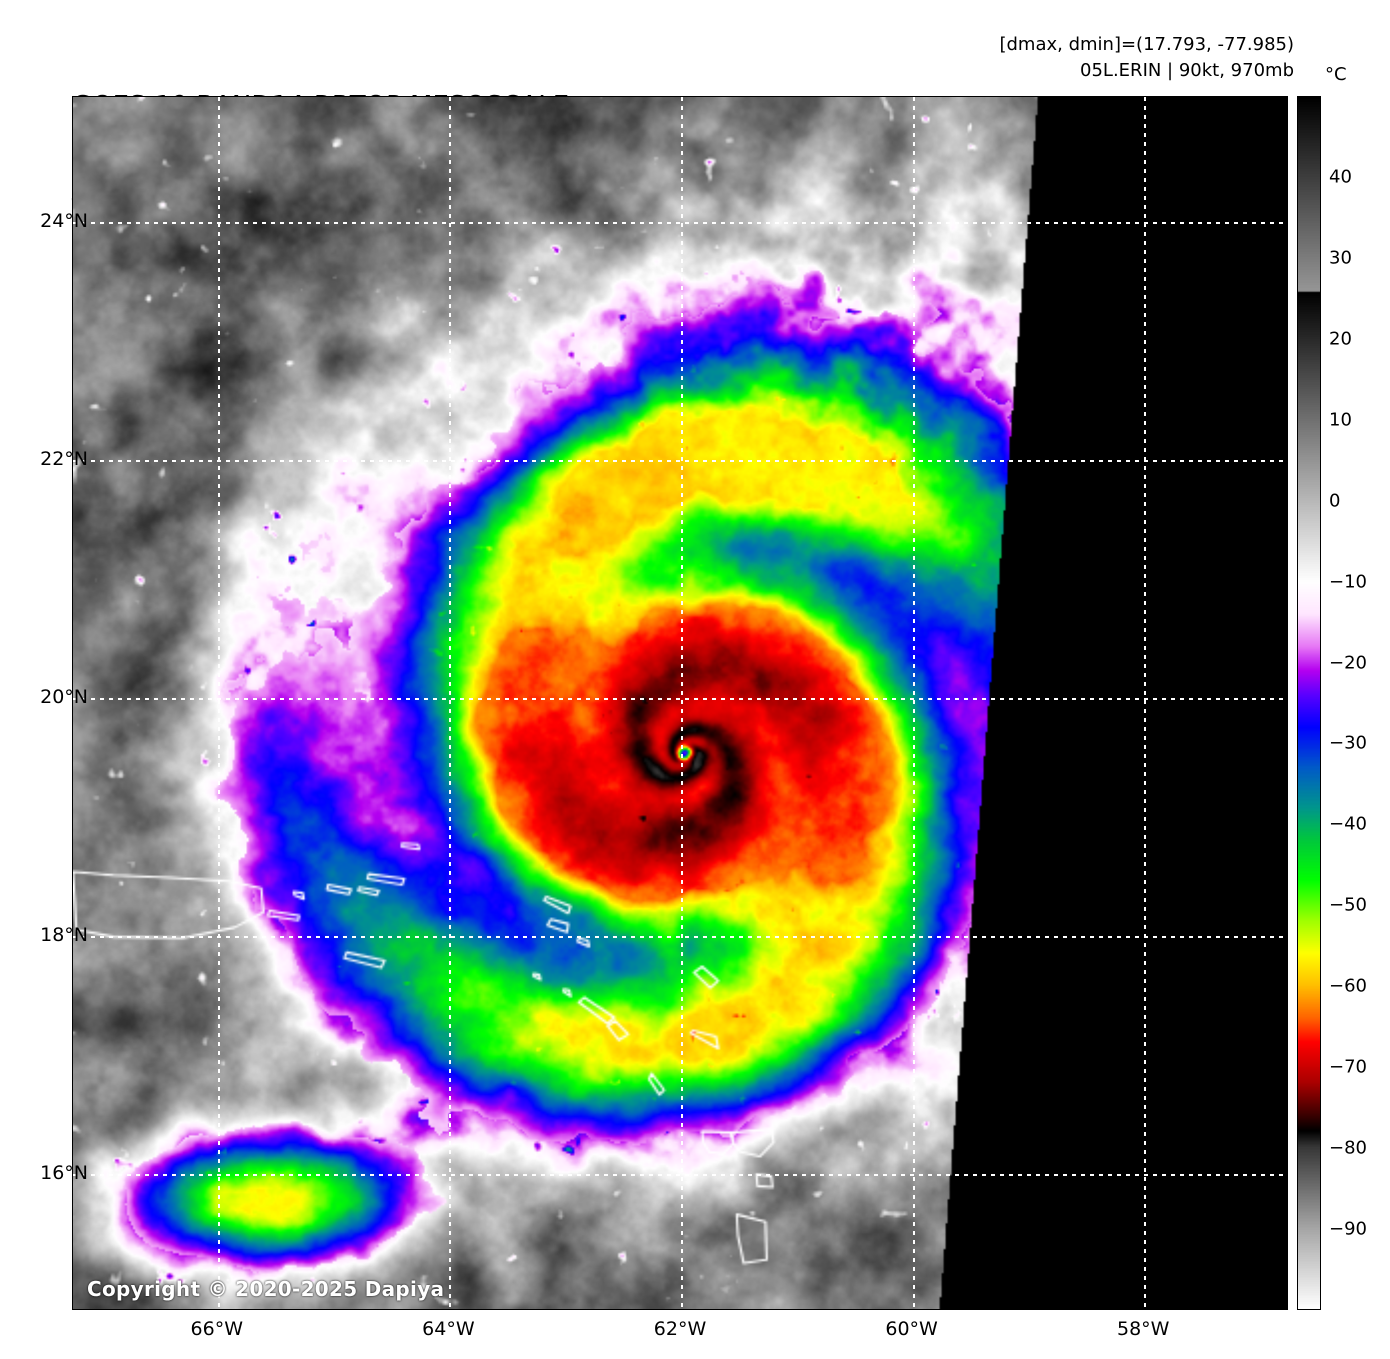  I want to click on colorbar-gradient, so click(1309, 703).